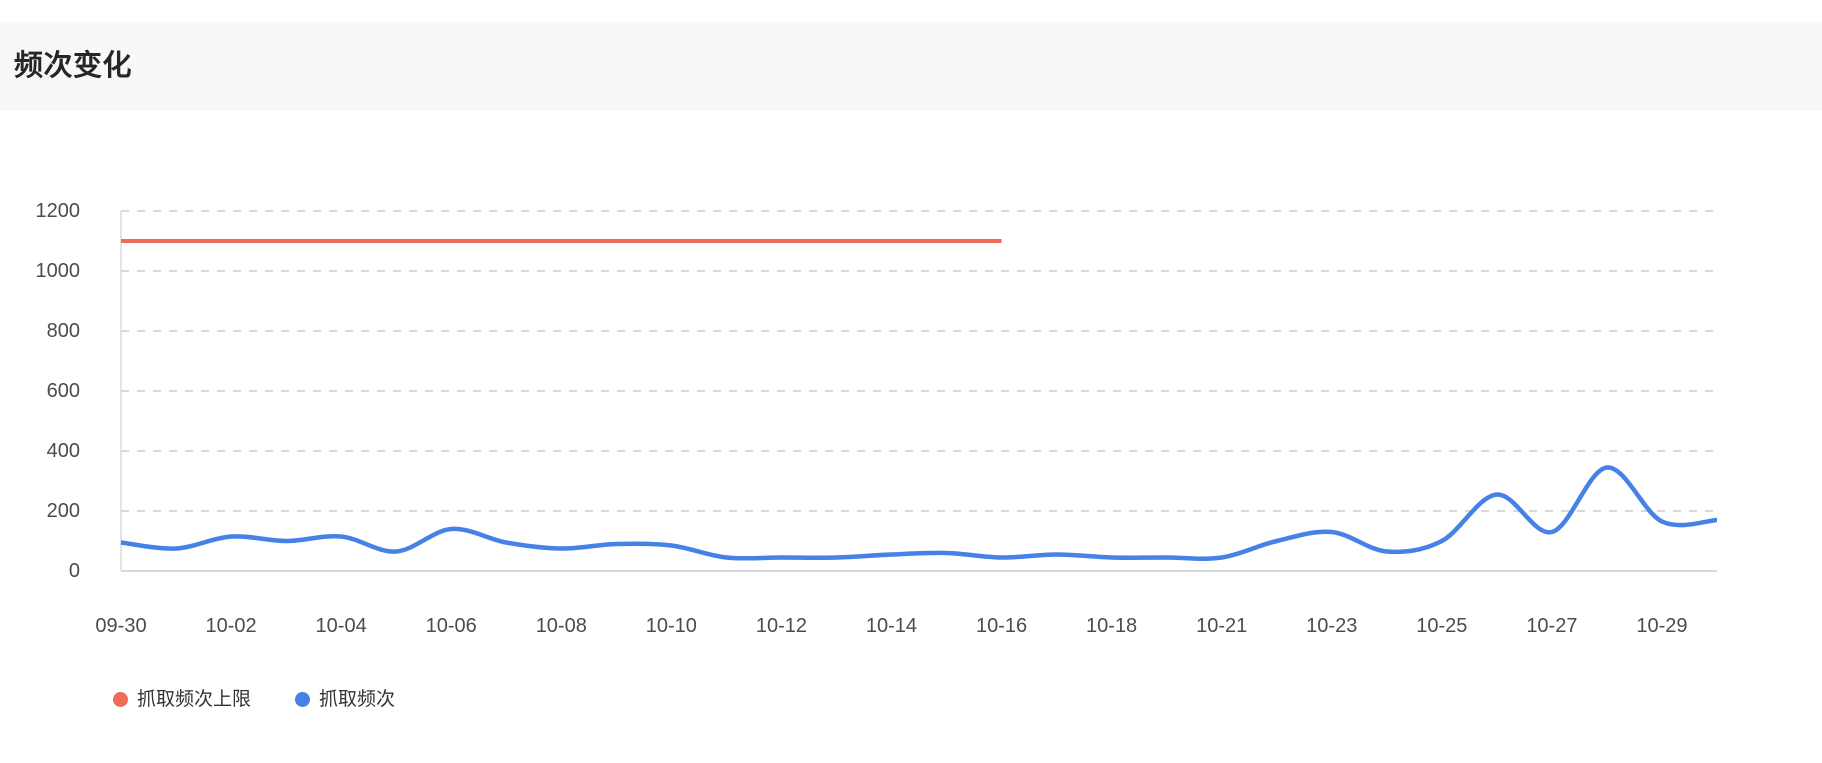 The width and height of the screenshot is (1822, 763). Describe the element at coordinates (1441, 626) in the screenshot. I see `svg-text: 10-25` at that location.